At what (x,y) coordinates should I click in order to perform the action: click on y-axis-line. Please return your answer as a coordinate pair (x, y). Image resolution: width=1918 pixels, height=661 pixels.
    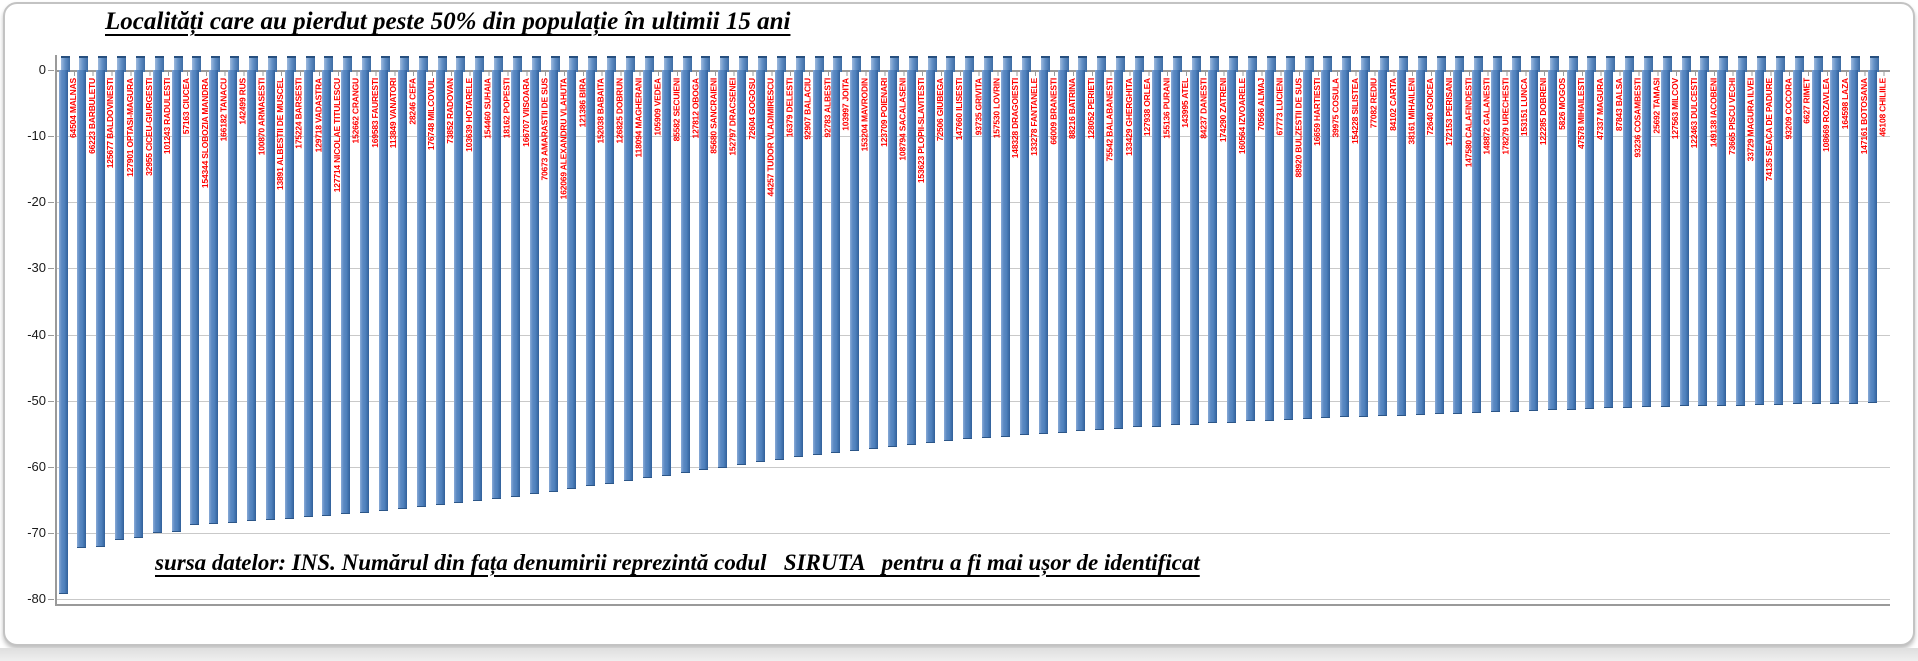
    Looking at the image, I should click on (56, 330).